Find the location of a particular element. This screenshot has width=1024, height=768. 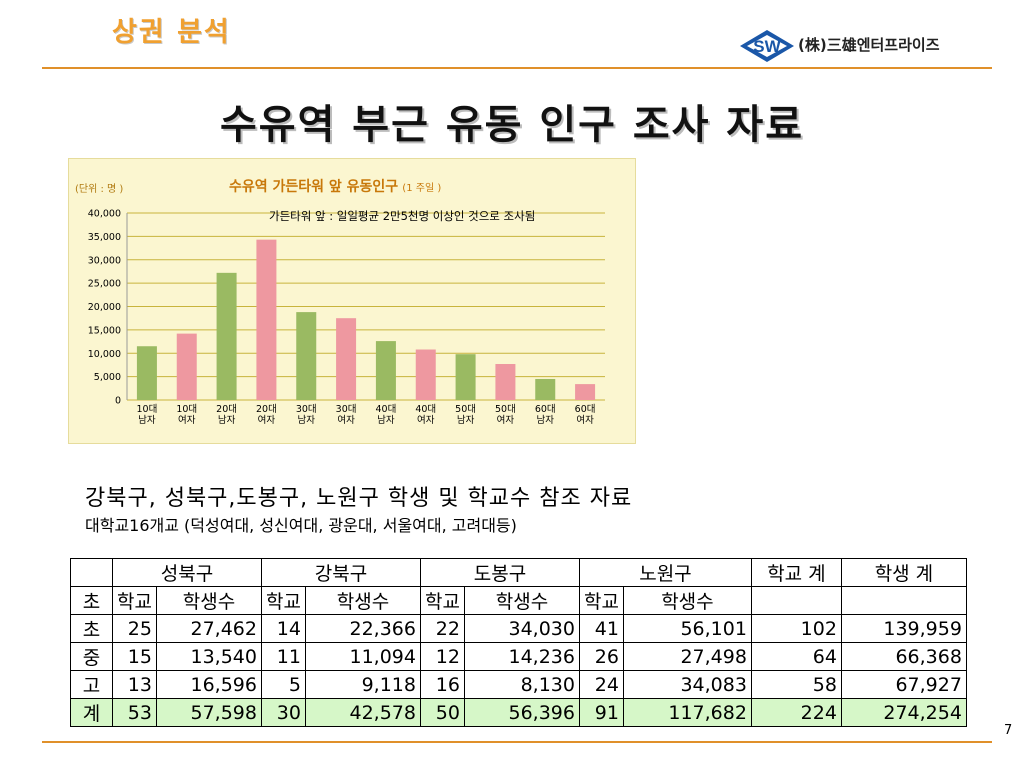

table-cell: 56,101 is located at coordinates (687, 628).